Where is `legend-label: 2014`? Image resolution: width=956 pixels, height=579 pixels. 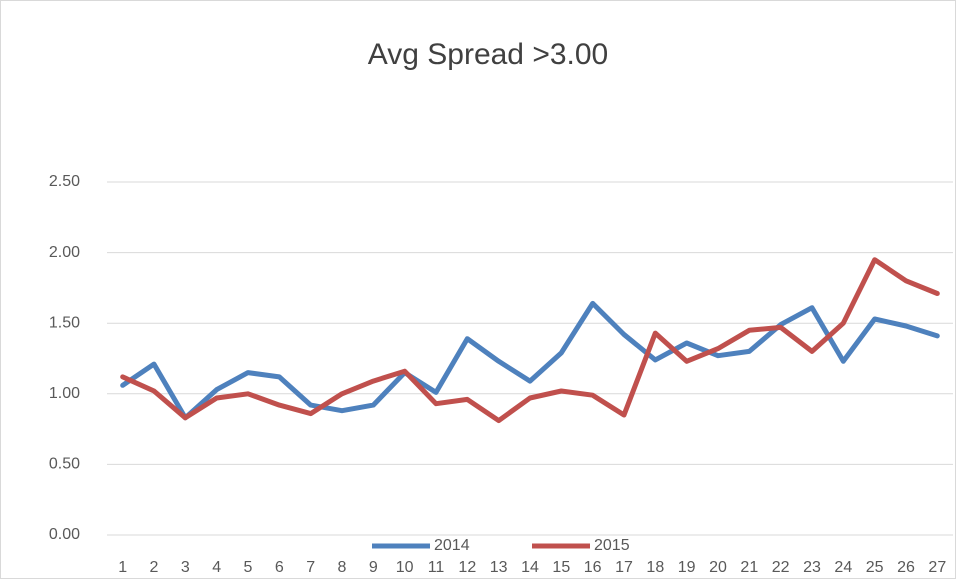 legend-label: 2014 is located at coordinates (452, 545).